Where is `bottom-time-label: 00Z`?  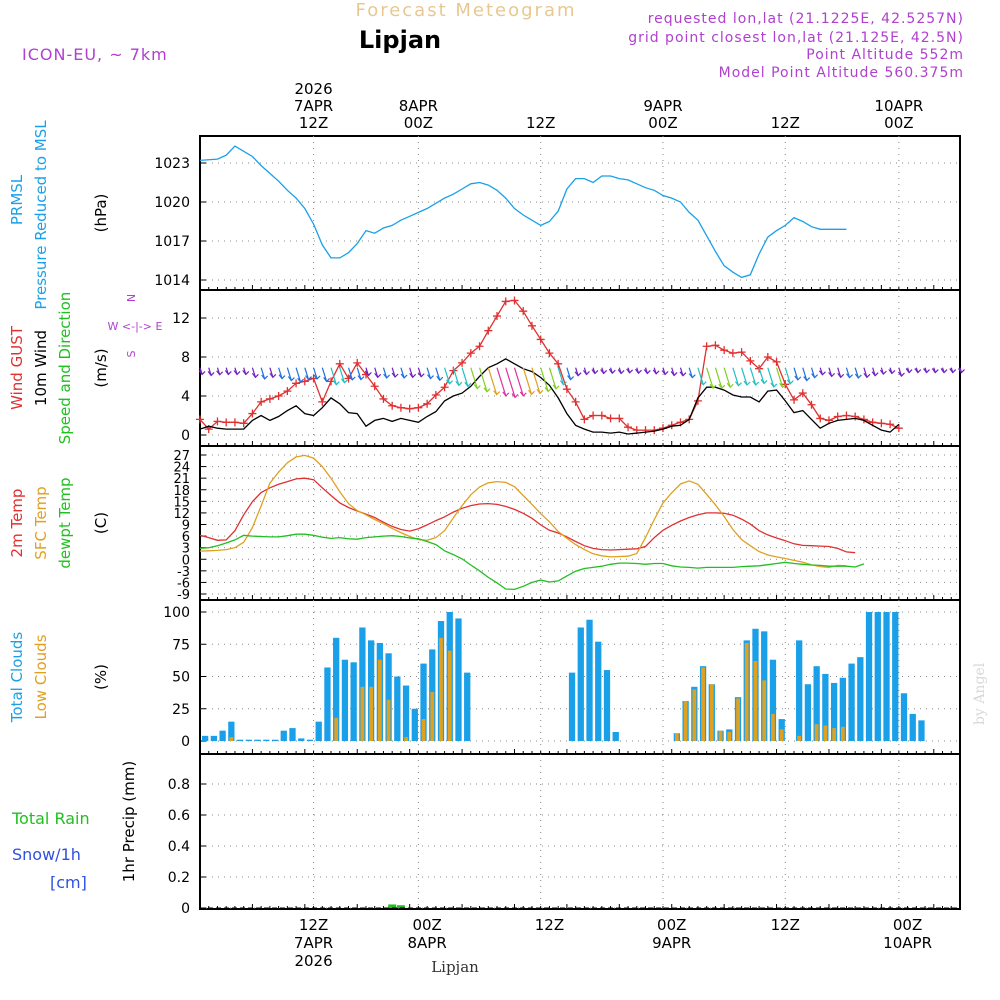
bottom-time-label: 00Z is located at coordinates (671, 925).